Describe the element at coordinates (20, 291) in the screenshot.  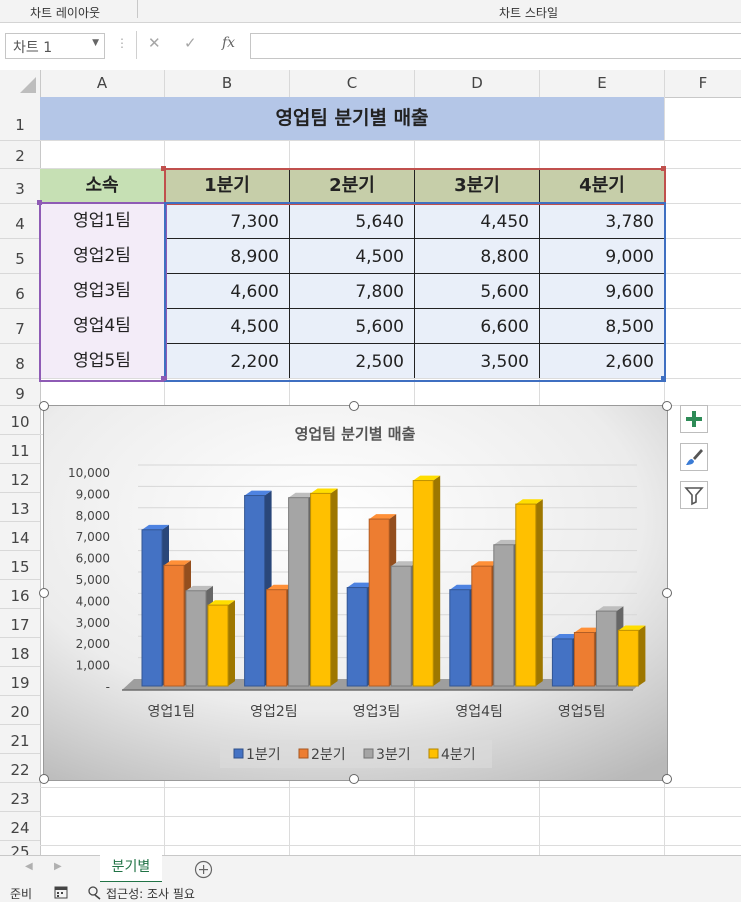
I see `row-header-6: 6` at that location.